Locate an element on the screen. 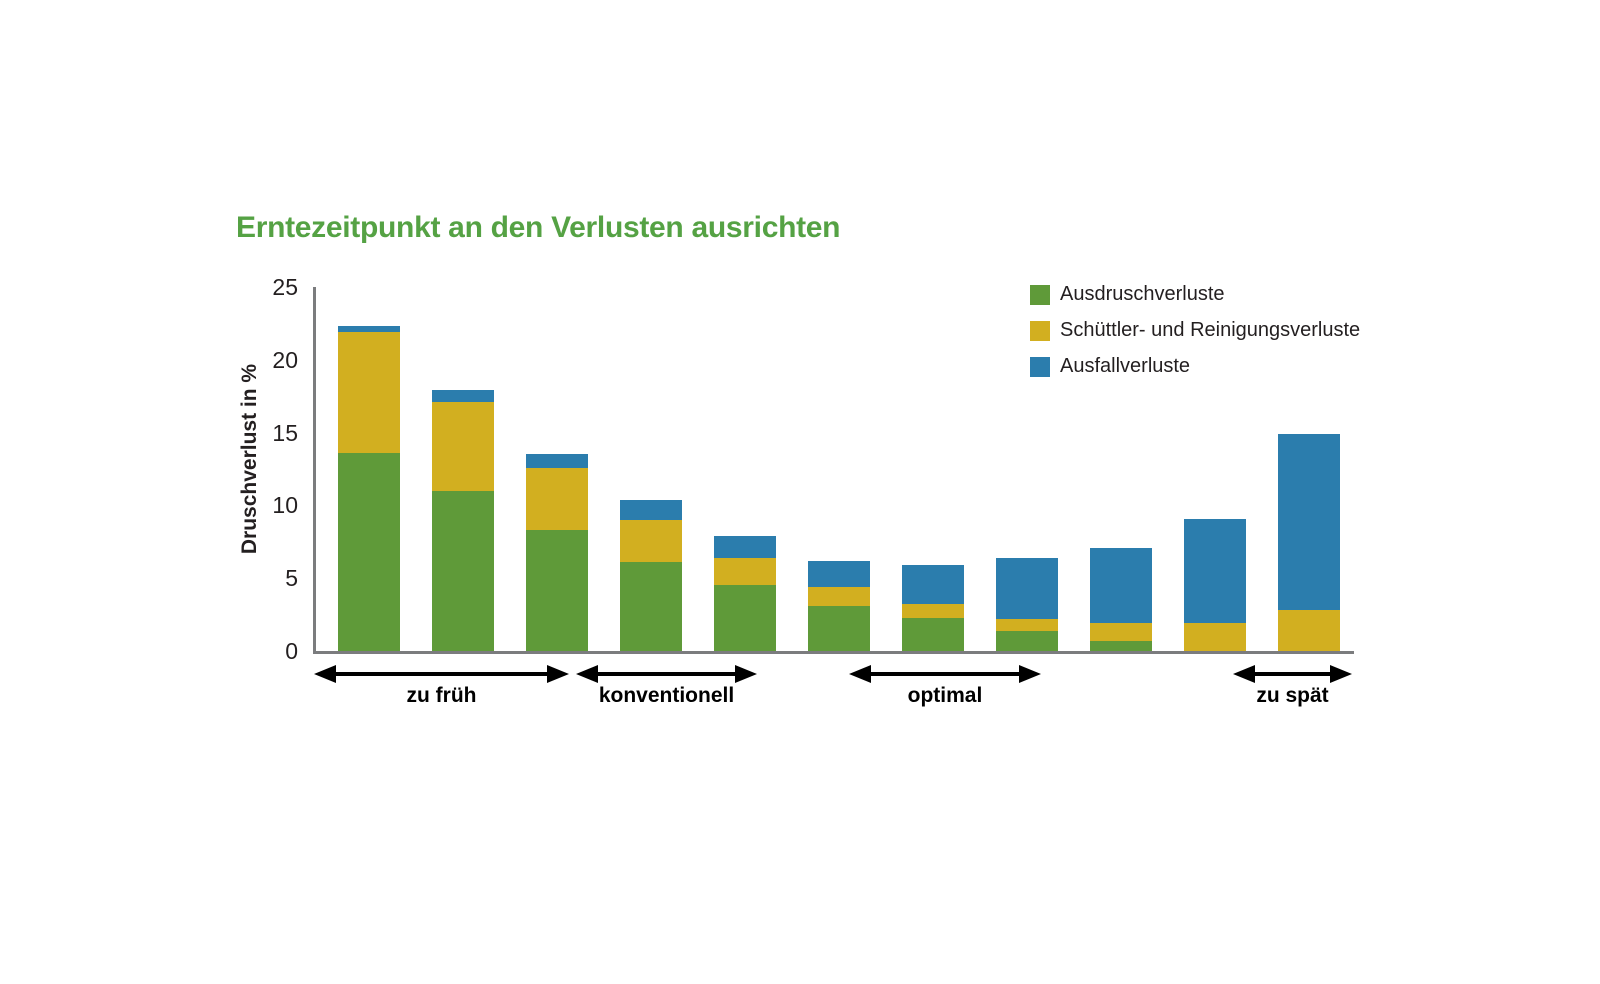 This screenshot has height=984, width=1600. bar-2-segment-ausfallverluste is located at coordinates (463, 396).